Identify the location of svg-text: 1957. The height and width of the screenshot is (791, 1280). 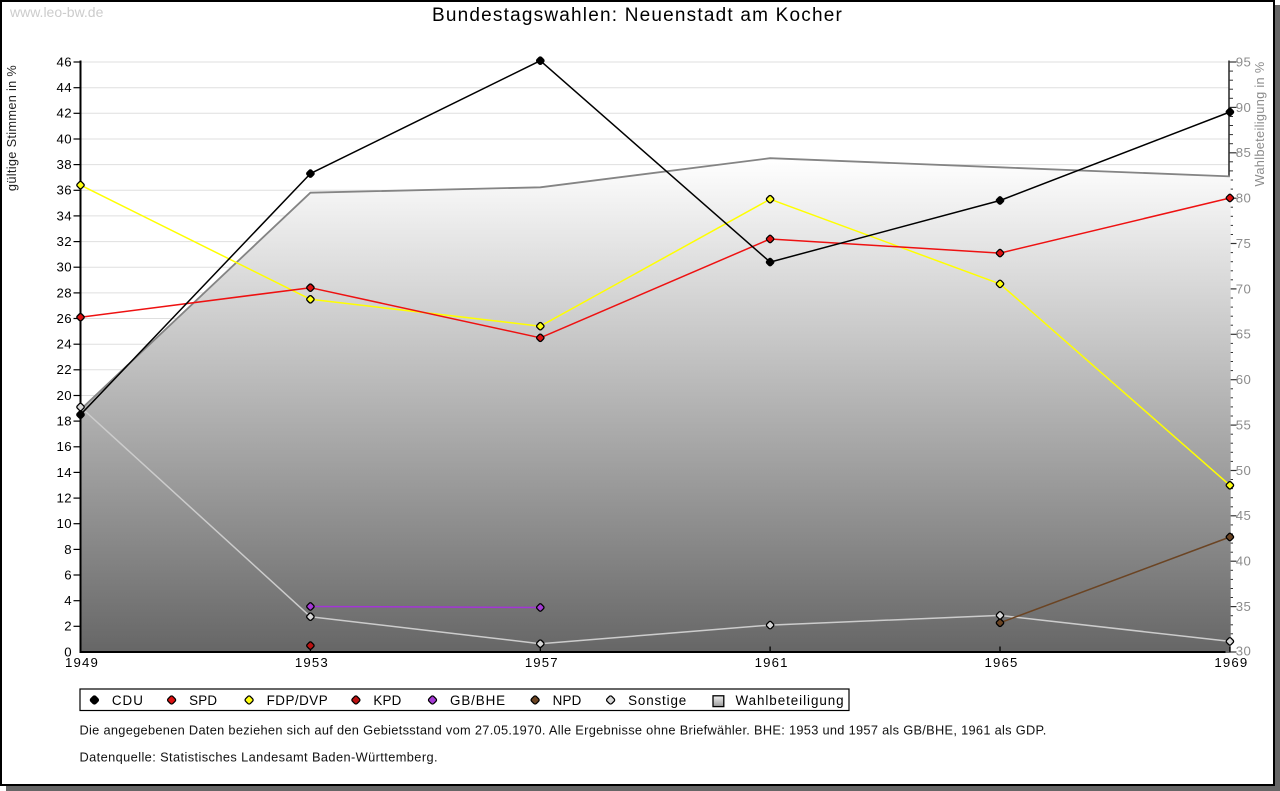
(542, 662).